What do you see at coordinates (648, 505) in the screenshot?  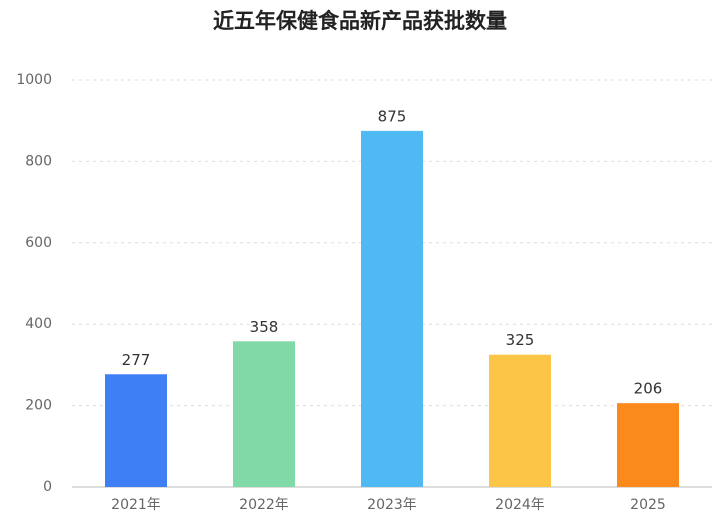 I see `x-tick-label: 2025` at bounding box center [648, 505].